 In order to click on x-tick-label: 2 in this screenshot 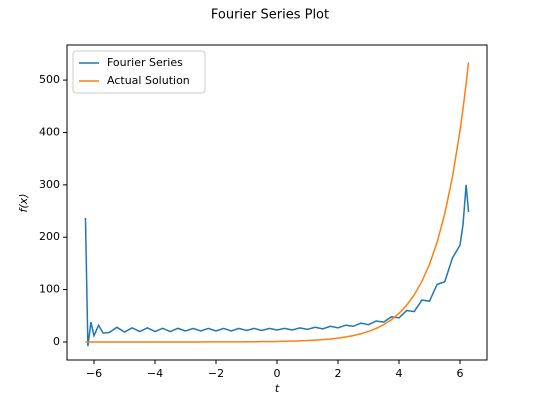, I will do `click(338, 373)`.